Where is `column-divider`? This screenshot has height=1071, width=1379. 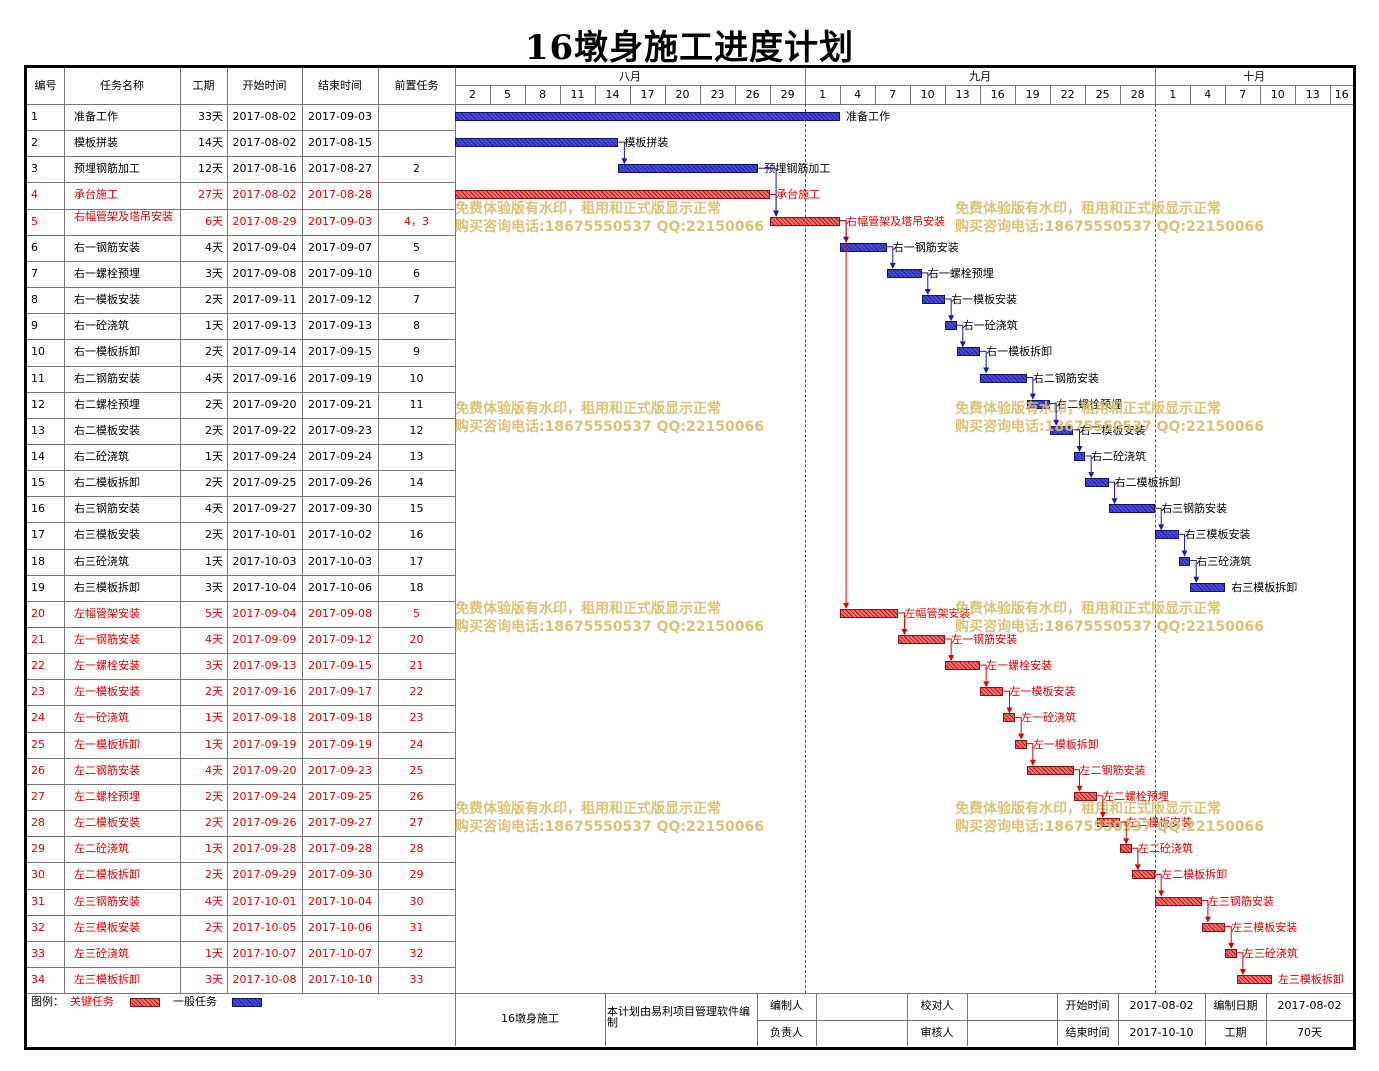
column-divider is located at coordinates (455, 531).